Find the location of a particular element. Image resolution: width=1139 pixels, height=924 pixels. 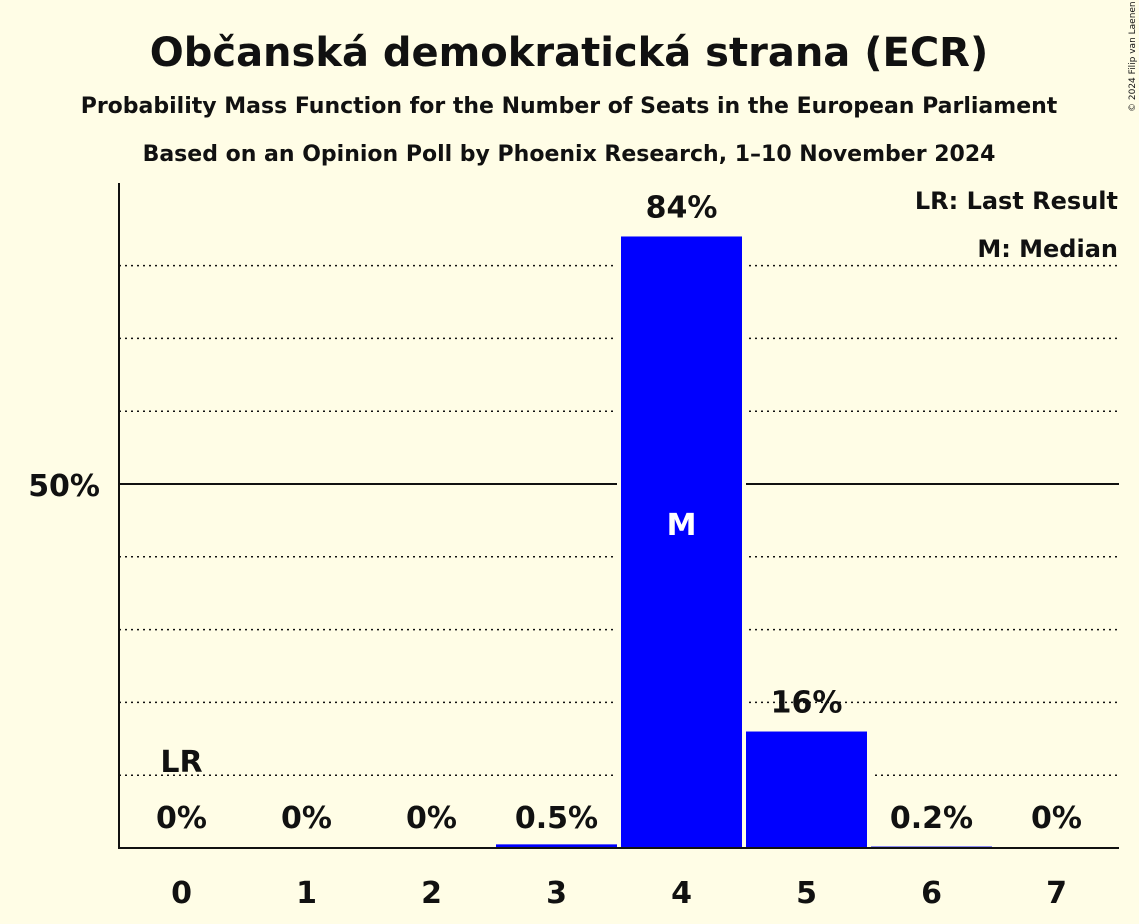

value-label-5: 16% is located at coordinates (807, 703).